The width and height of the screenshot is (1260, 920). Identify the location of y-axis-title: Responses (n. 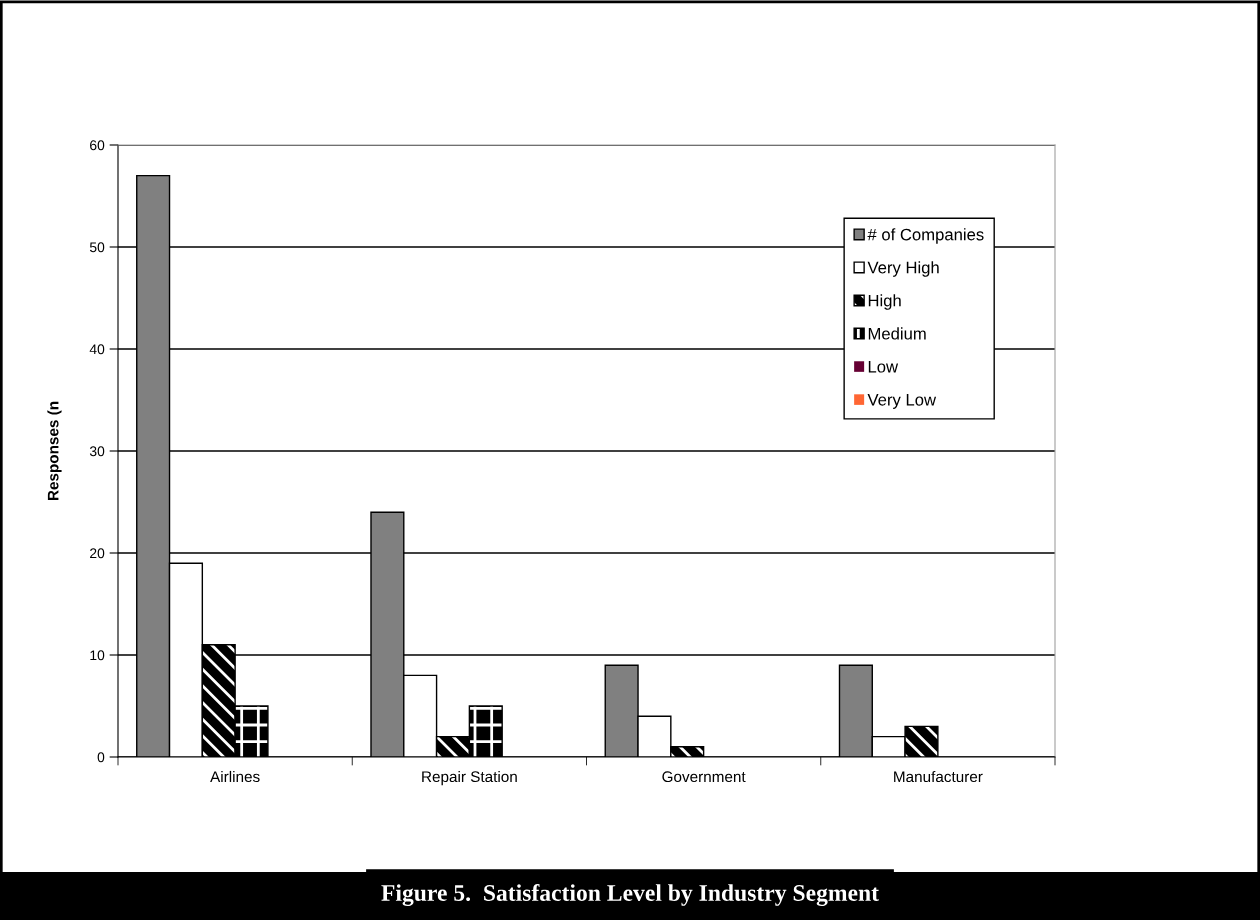
(54, 451).